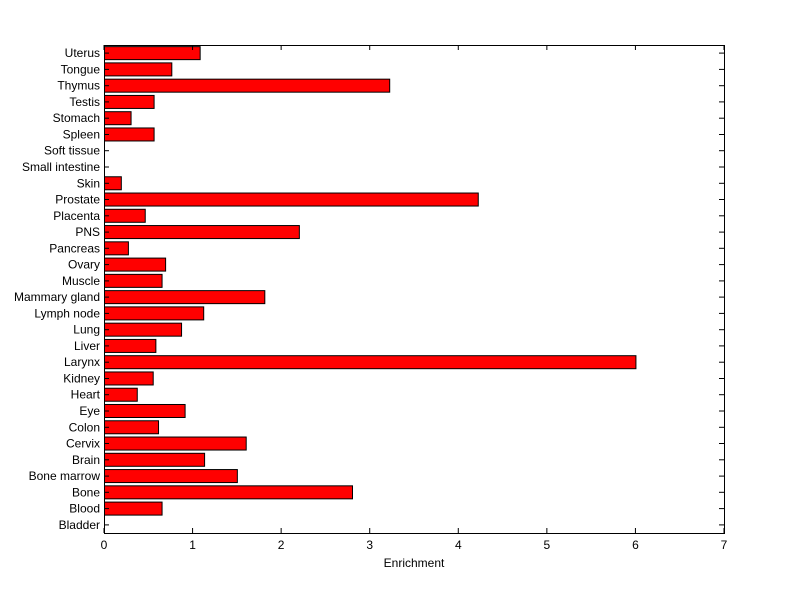  What do you see at coordinates (76, 216) in the screenshot?
I see `y-tick-label: Placenta` at bounding box center [76, 216].